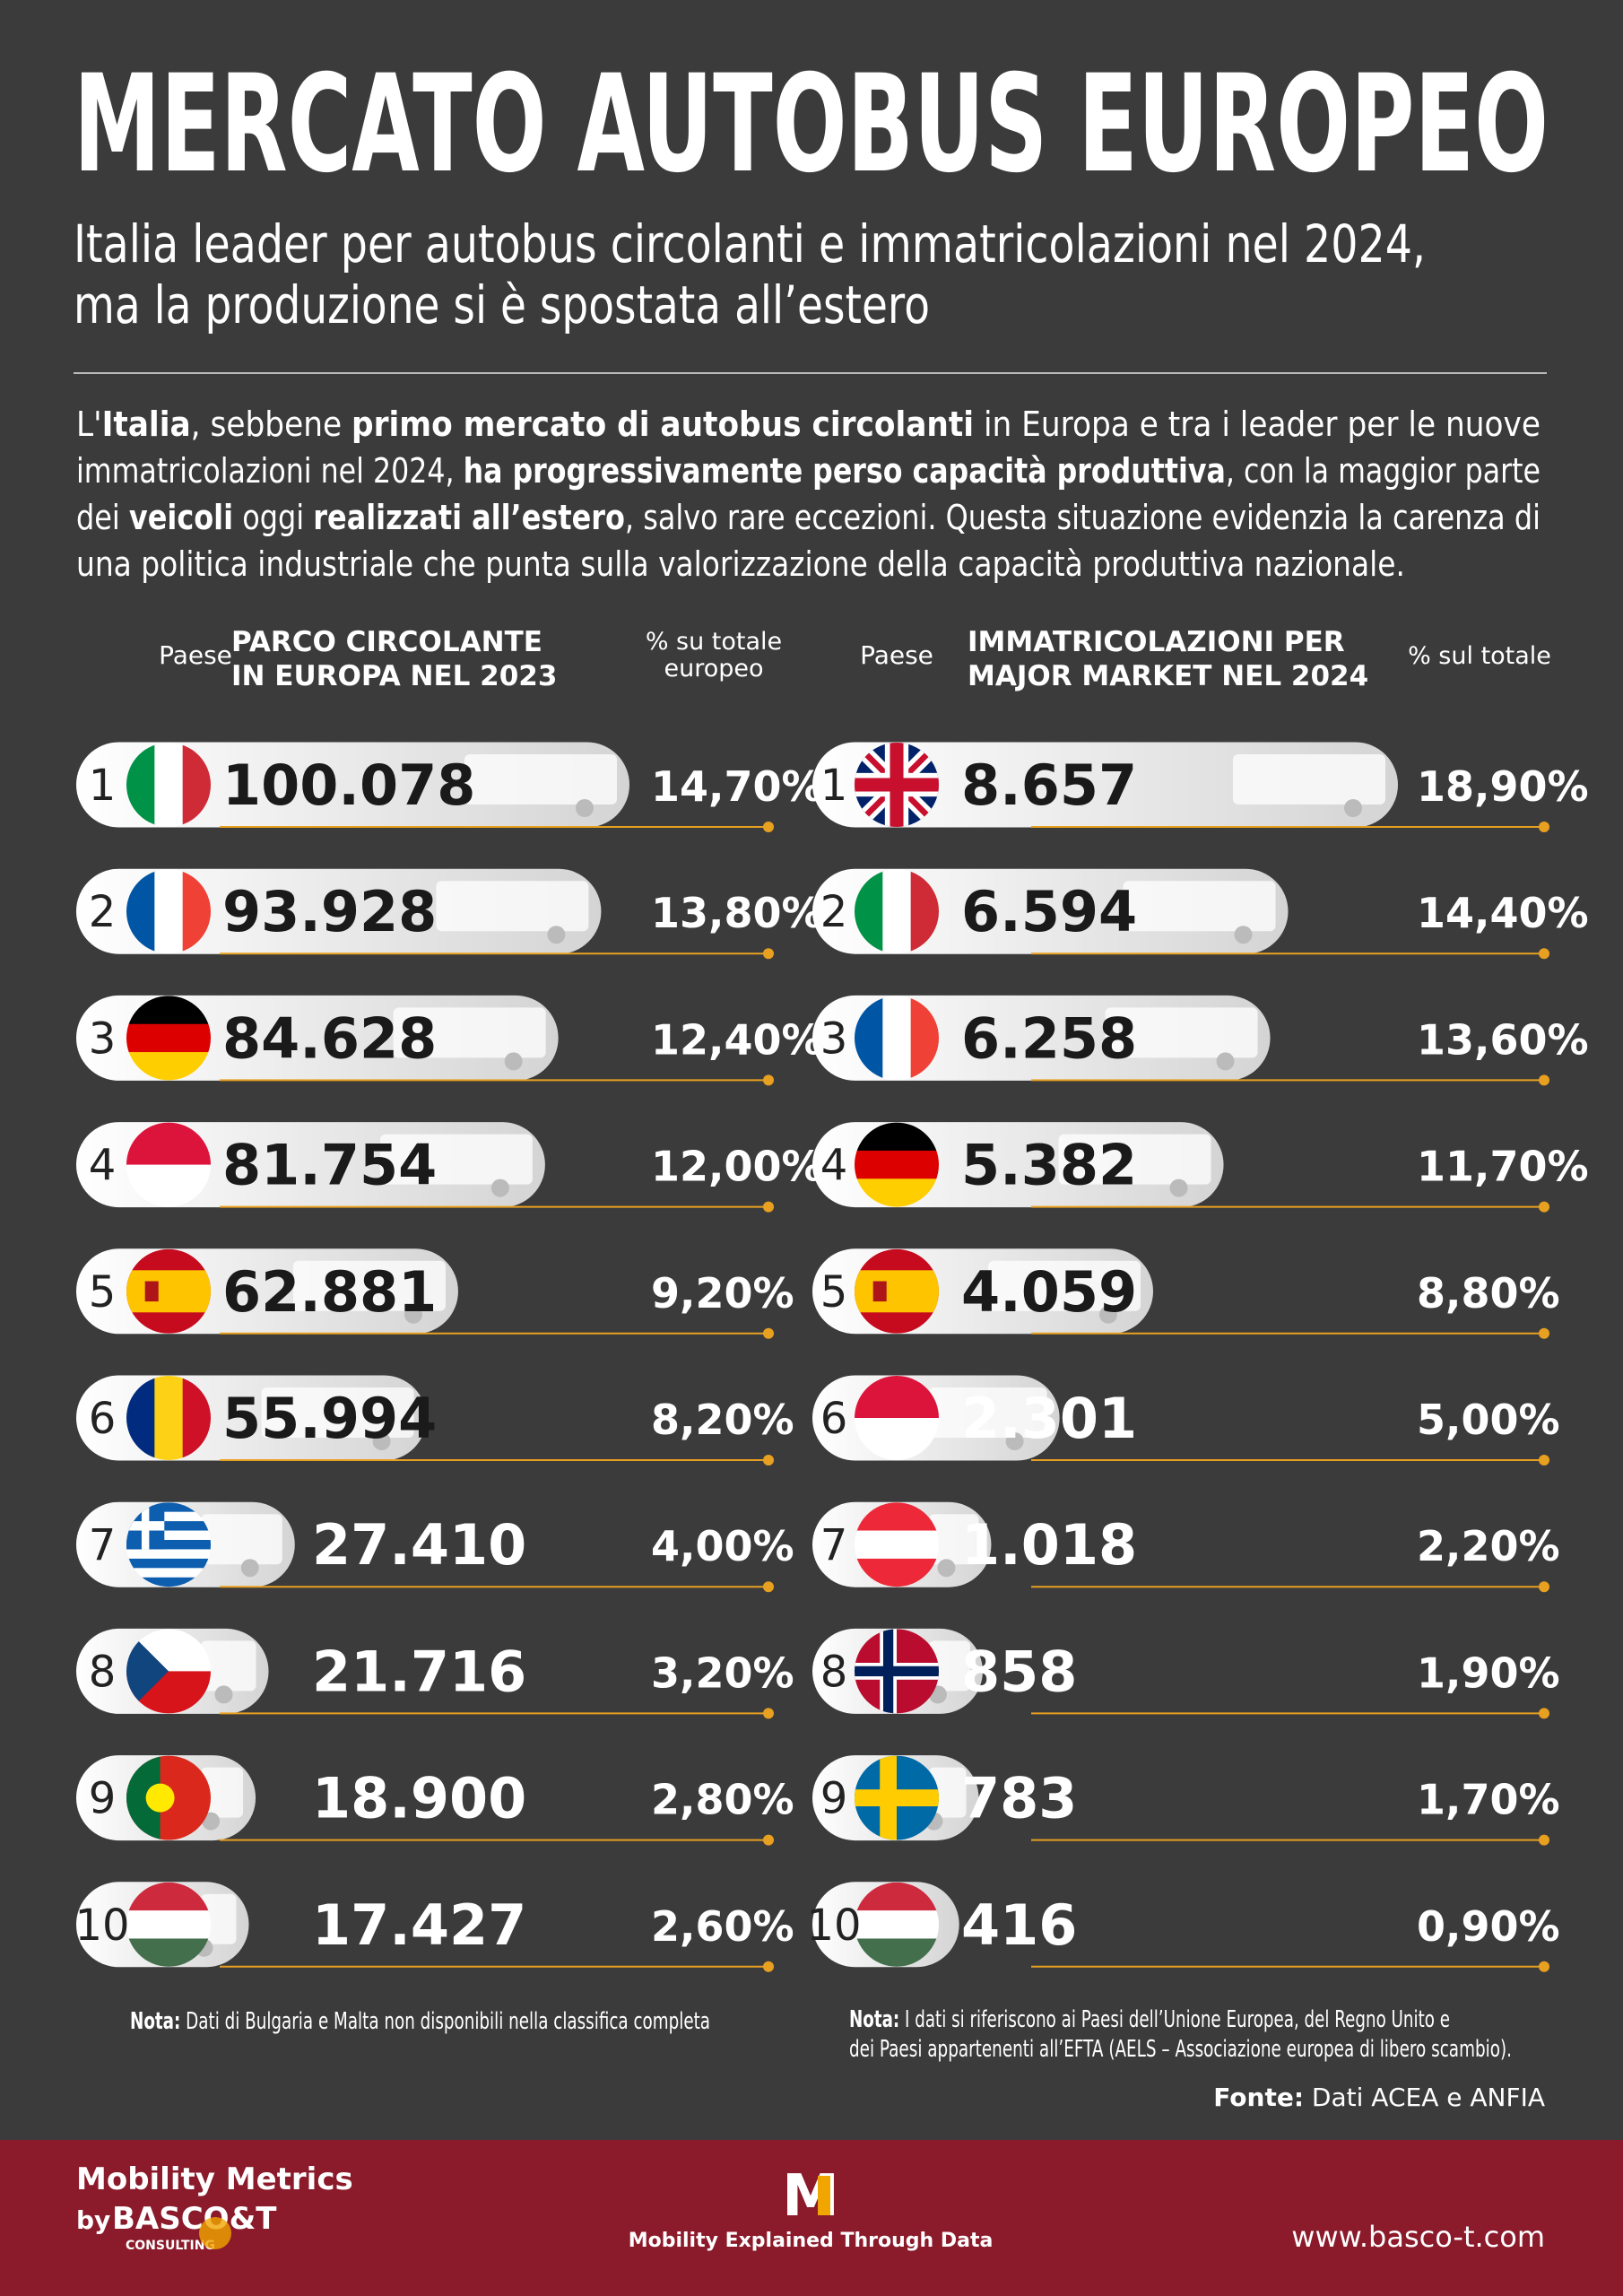  Describe the element at coordinates (1488, 1800) in the screenshot. I see `share-label: 1,70%` at that location.